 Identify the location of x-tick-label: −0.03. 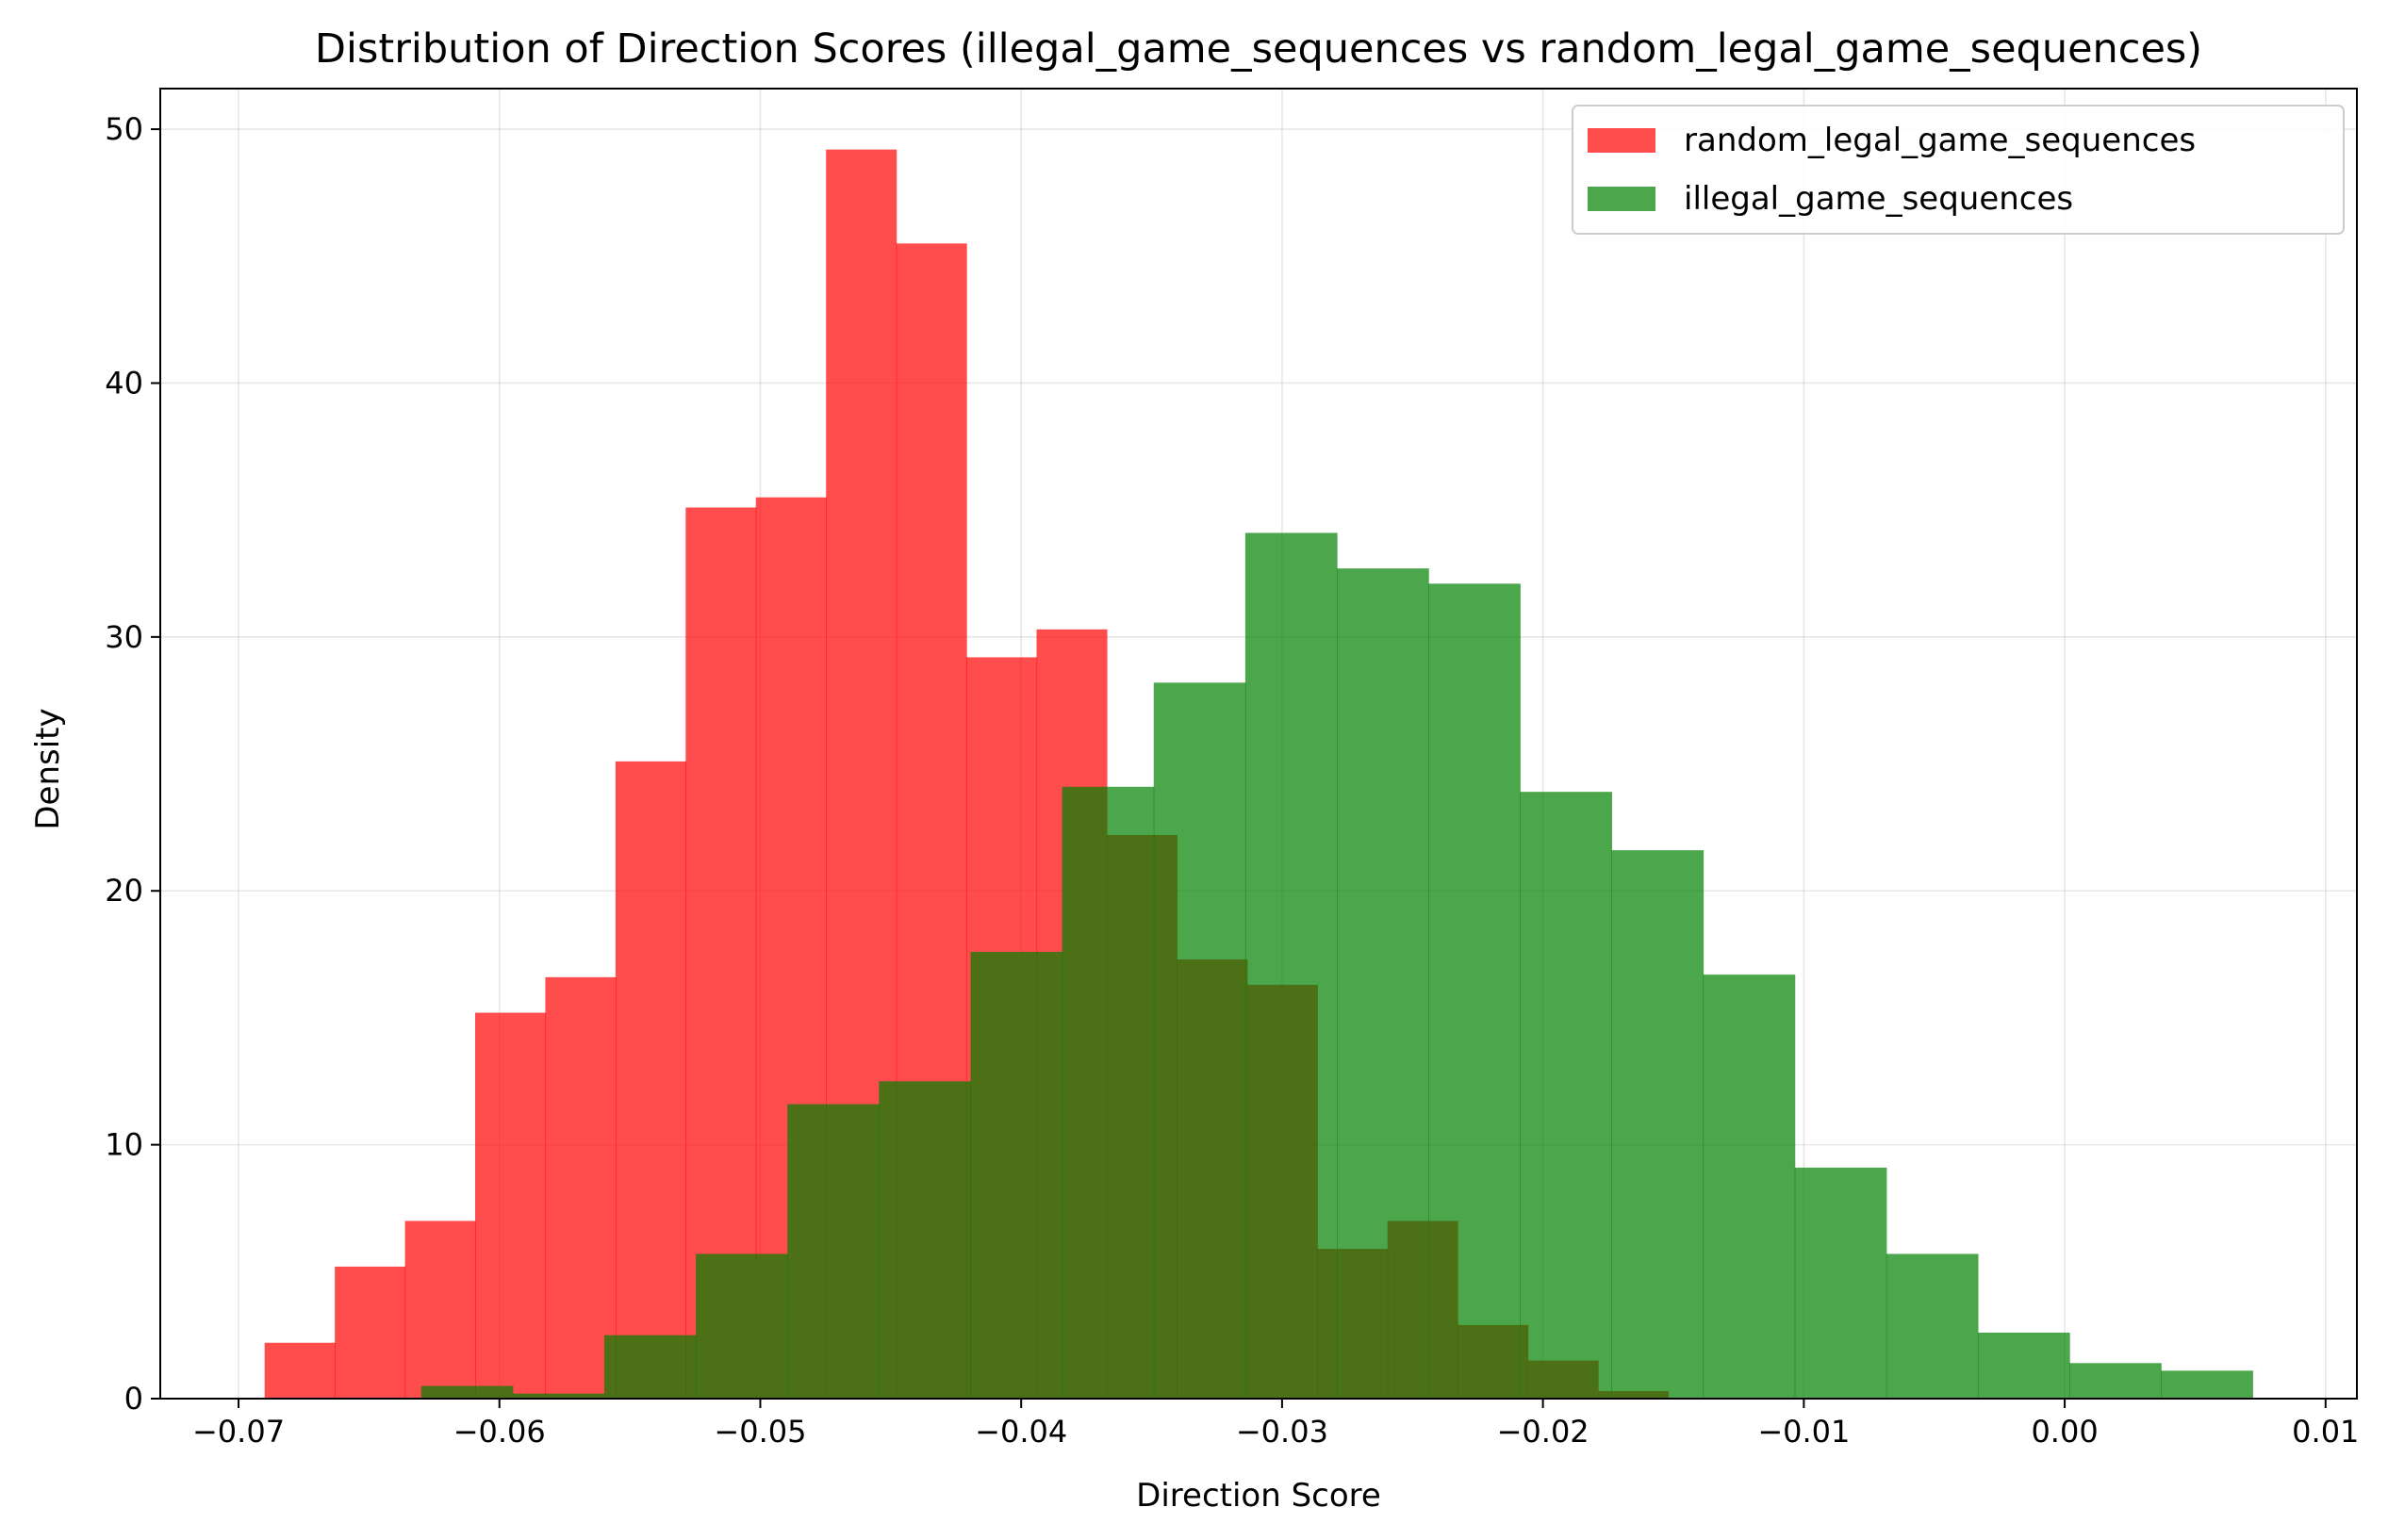
(1282, 1432).